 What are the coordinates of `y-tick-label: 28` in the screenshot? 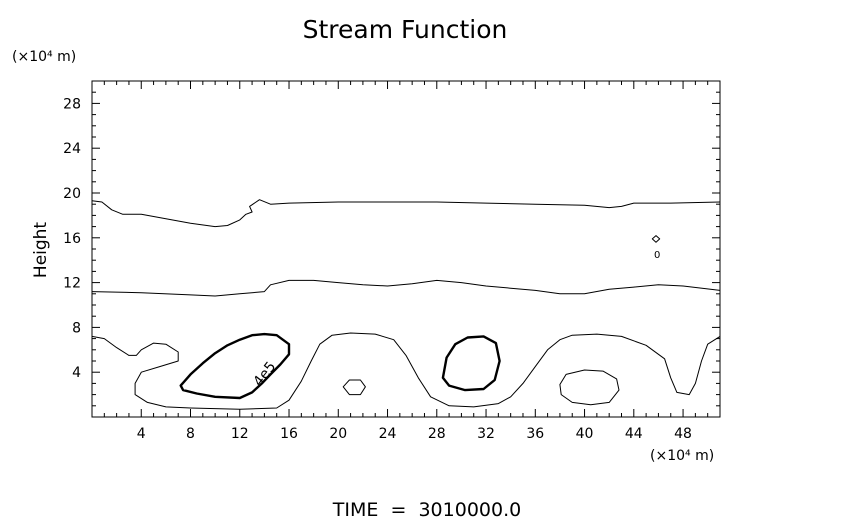 It's located at (72, 104).